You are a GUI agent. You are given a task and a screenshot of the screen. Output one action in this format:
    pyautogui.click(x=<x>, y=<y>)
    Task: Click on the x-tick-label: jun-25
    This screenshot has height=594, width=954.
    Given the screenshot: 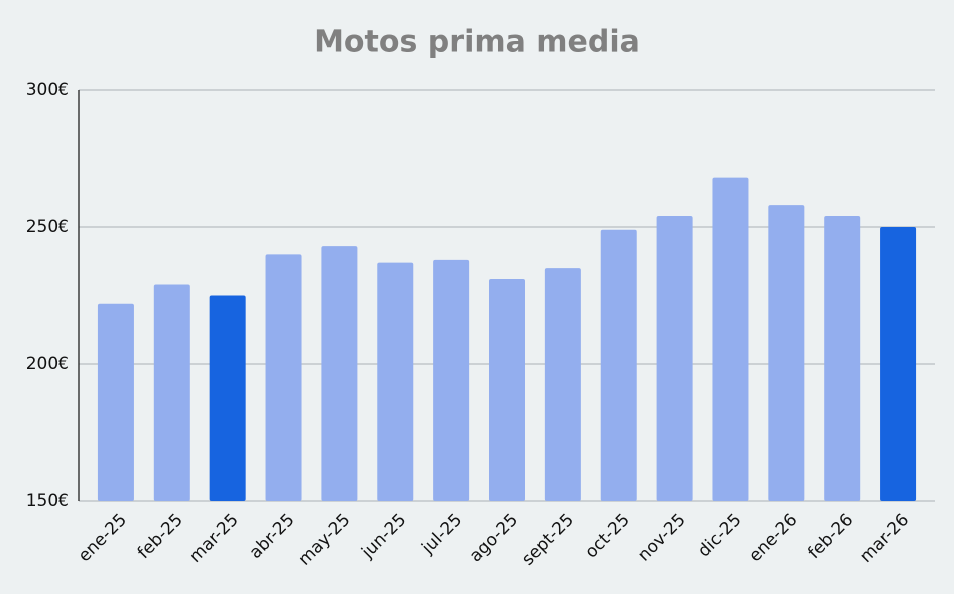 What is the action you would take?
    pyautogui.click(x=383, y=536)
    